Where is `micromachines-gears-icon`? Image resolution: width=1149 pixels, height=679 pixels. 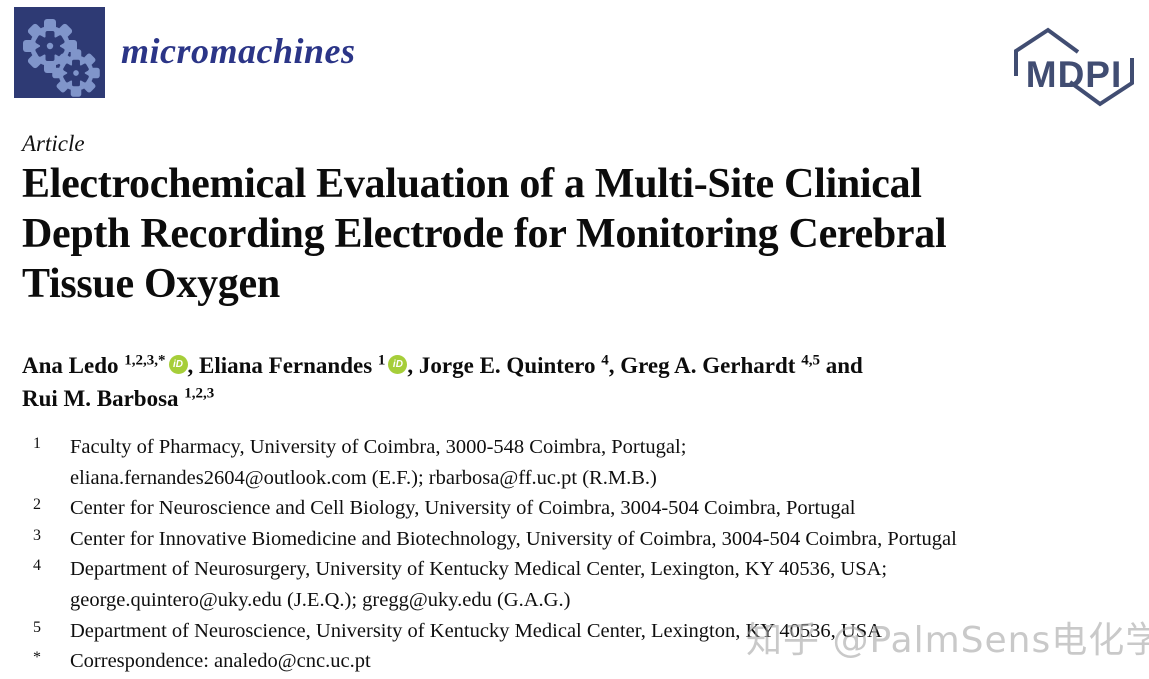 micromachines-gears-icon is located at coordinates (59, 52).